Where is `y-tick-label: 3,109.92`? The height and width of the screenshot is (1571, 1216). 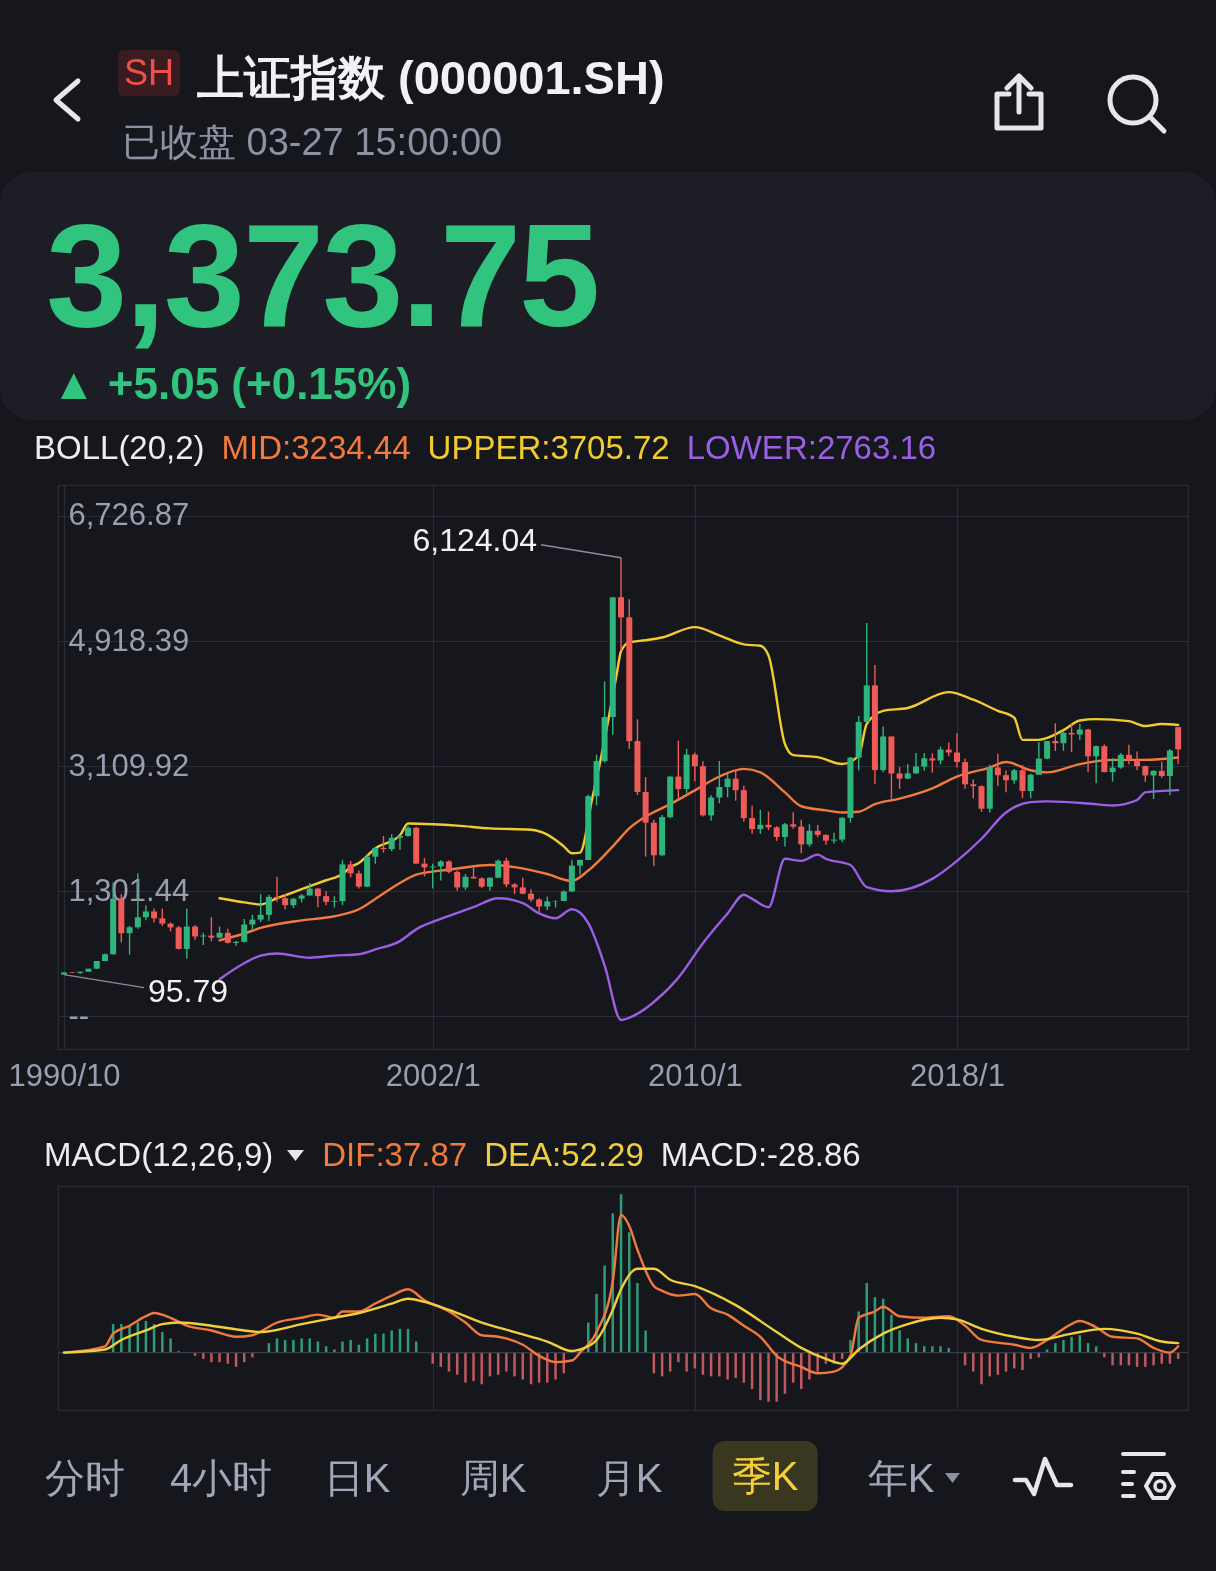
y-tick-label: 3,109.92 is located at coordinates (129, 765).